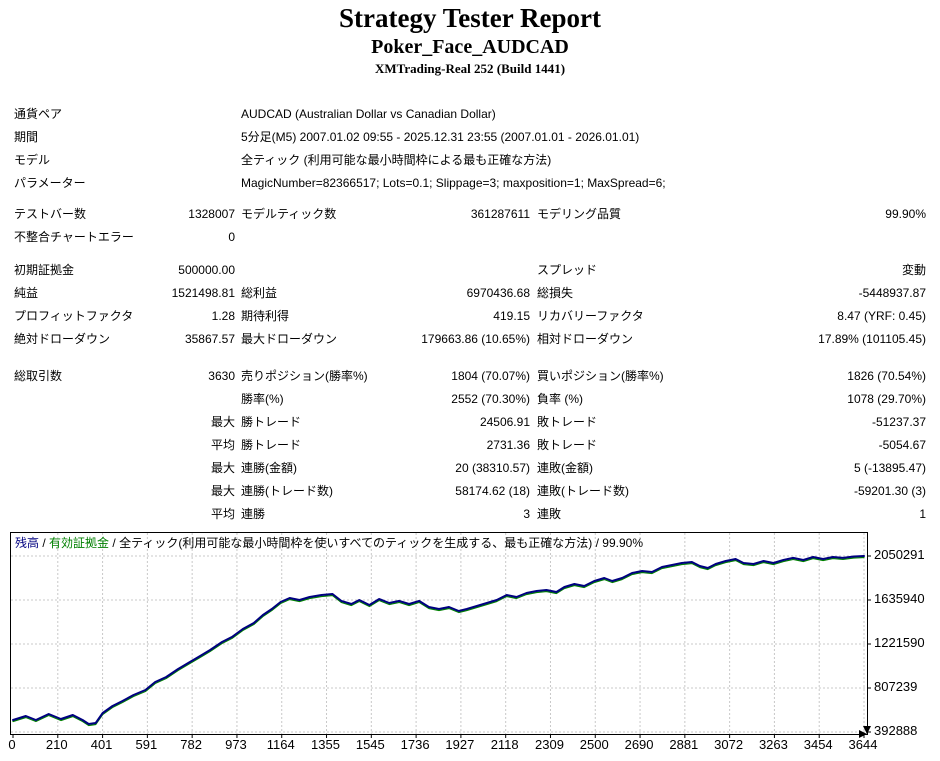  Describe the element at coordinates (863, 744) in the screenshot. I see `x-tick-label: 3644` at that location.